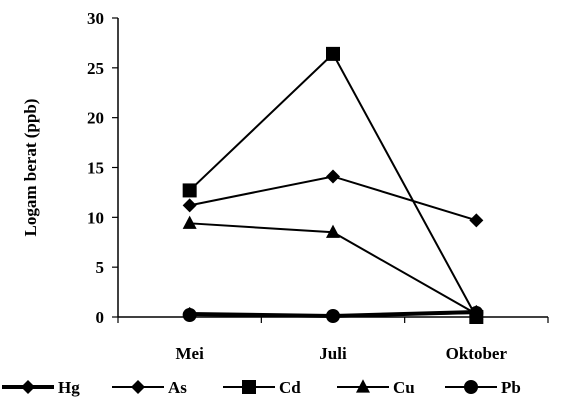 This screenshot has height=401, width=561. Describe the element at coordinates (290, 387) in the screenshot. I see `legend-label: Cd` at that location.